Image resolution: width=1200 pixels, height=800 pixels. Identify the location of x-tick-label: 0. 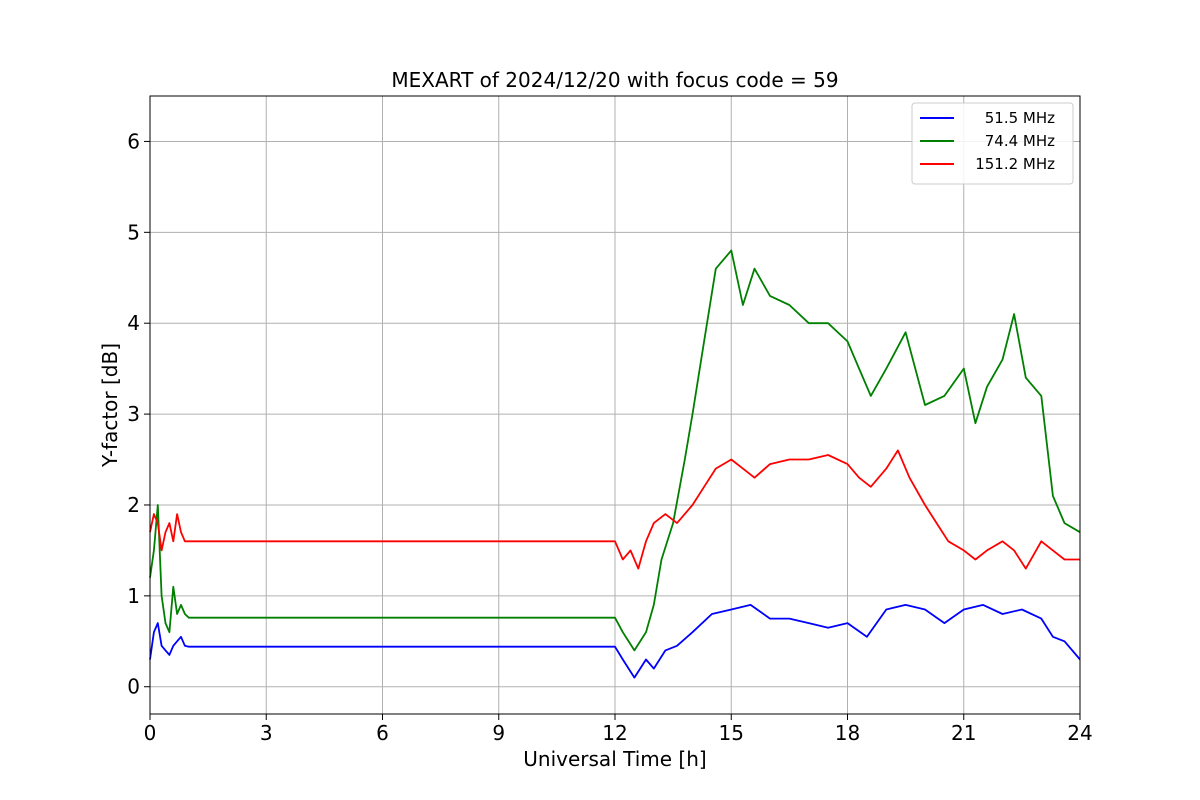
(150, 733).